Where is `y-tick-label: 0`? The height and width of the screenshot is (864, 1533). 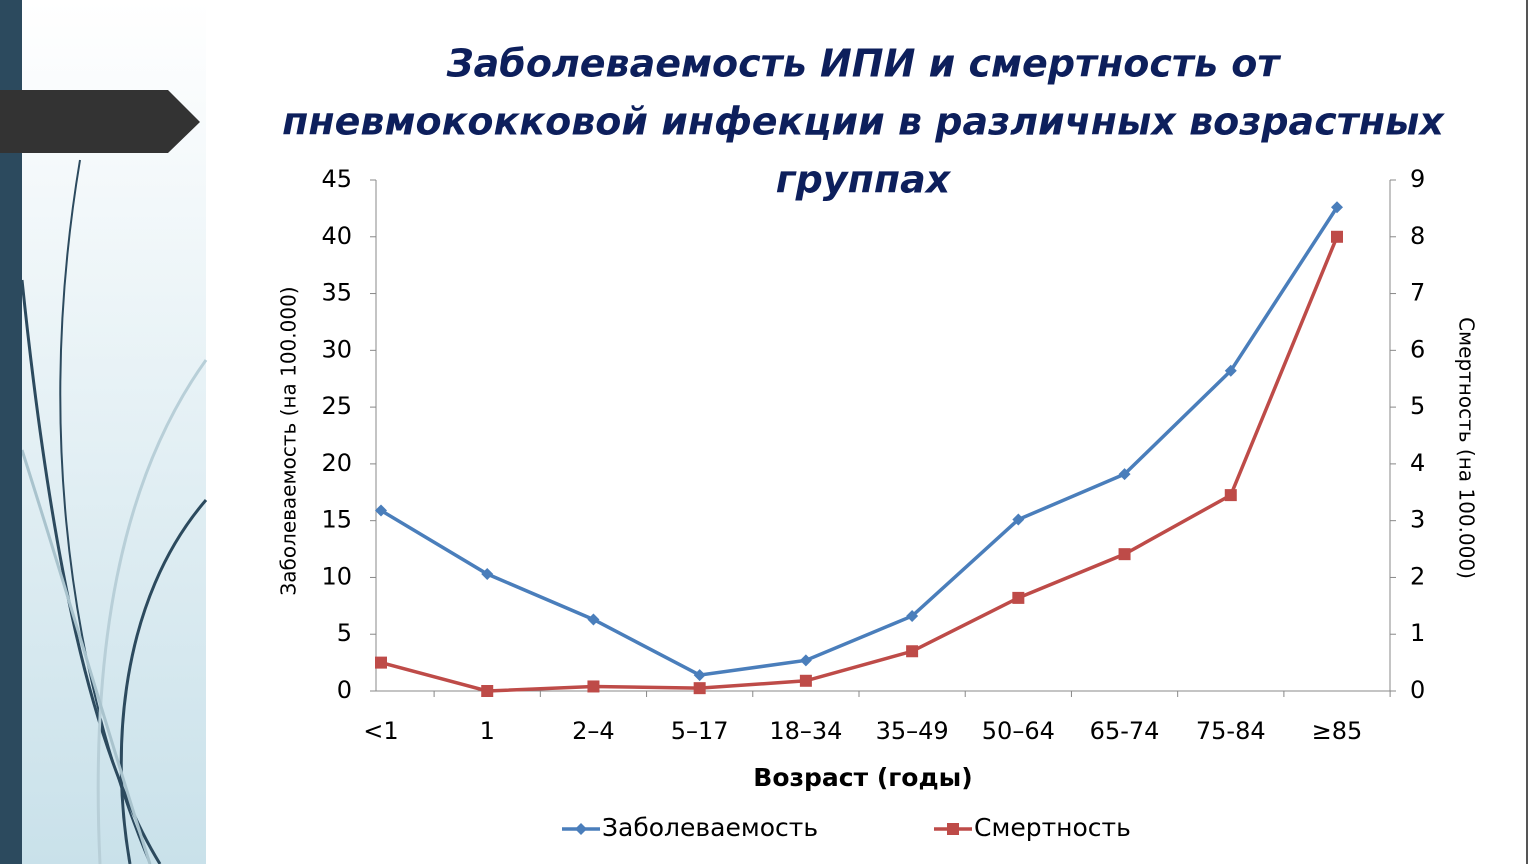
y-tick-label: 0 is located at coordinates (344, 690).